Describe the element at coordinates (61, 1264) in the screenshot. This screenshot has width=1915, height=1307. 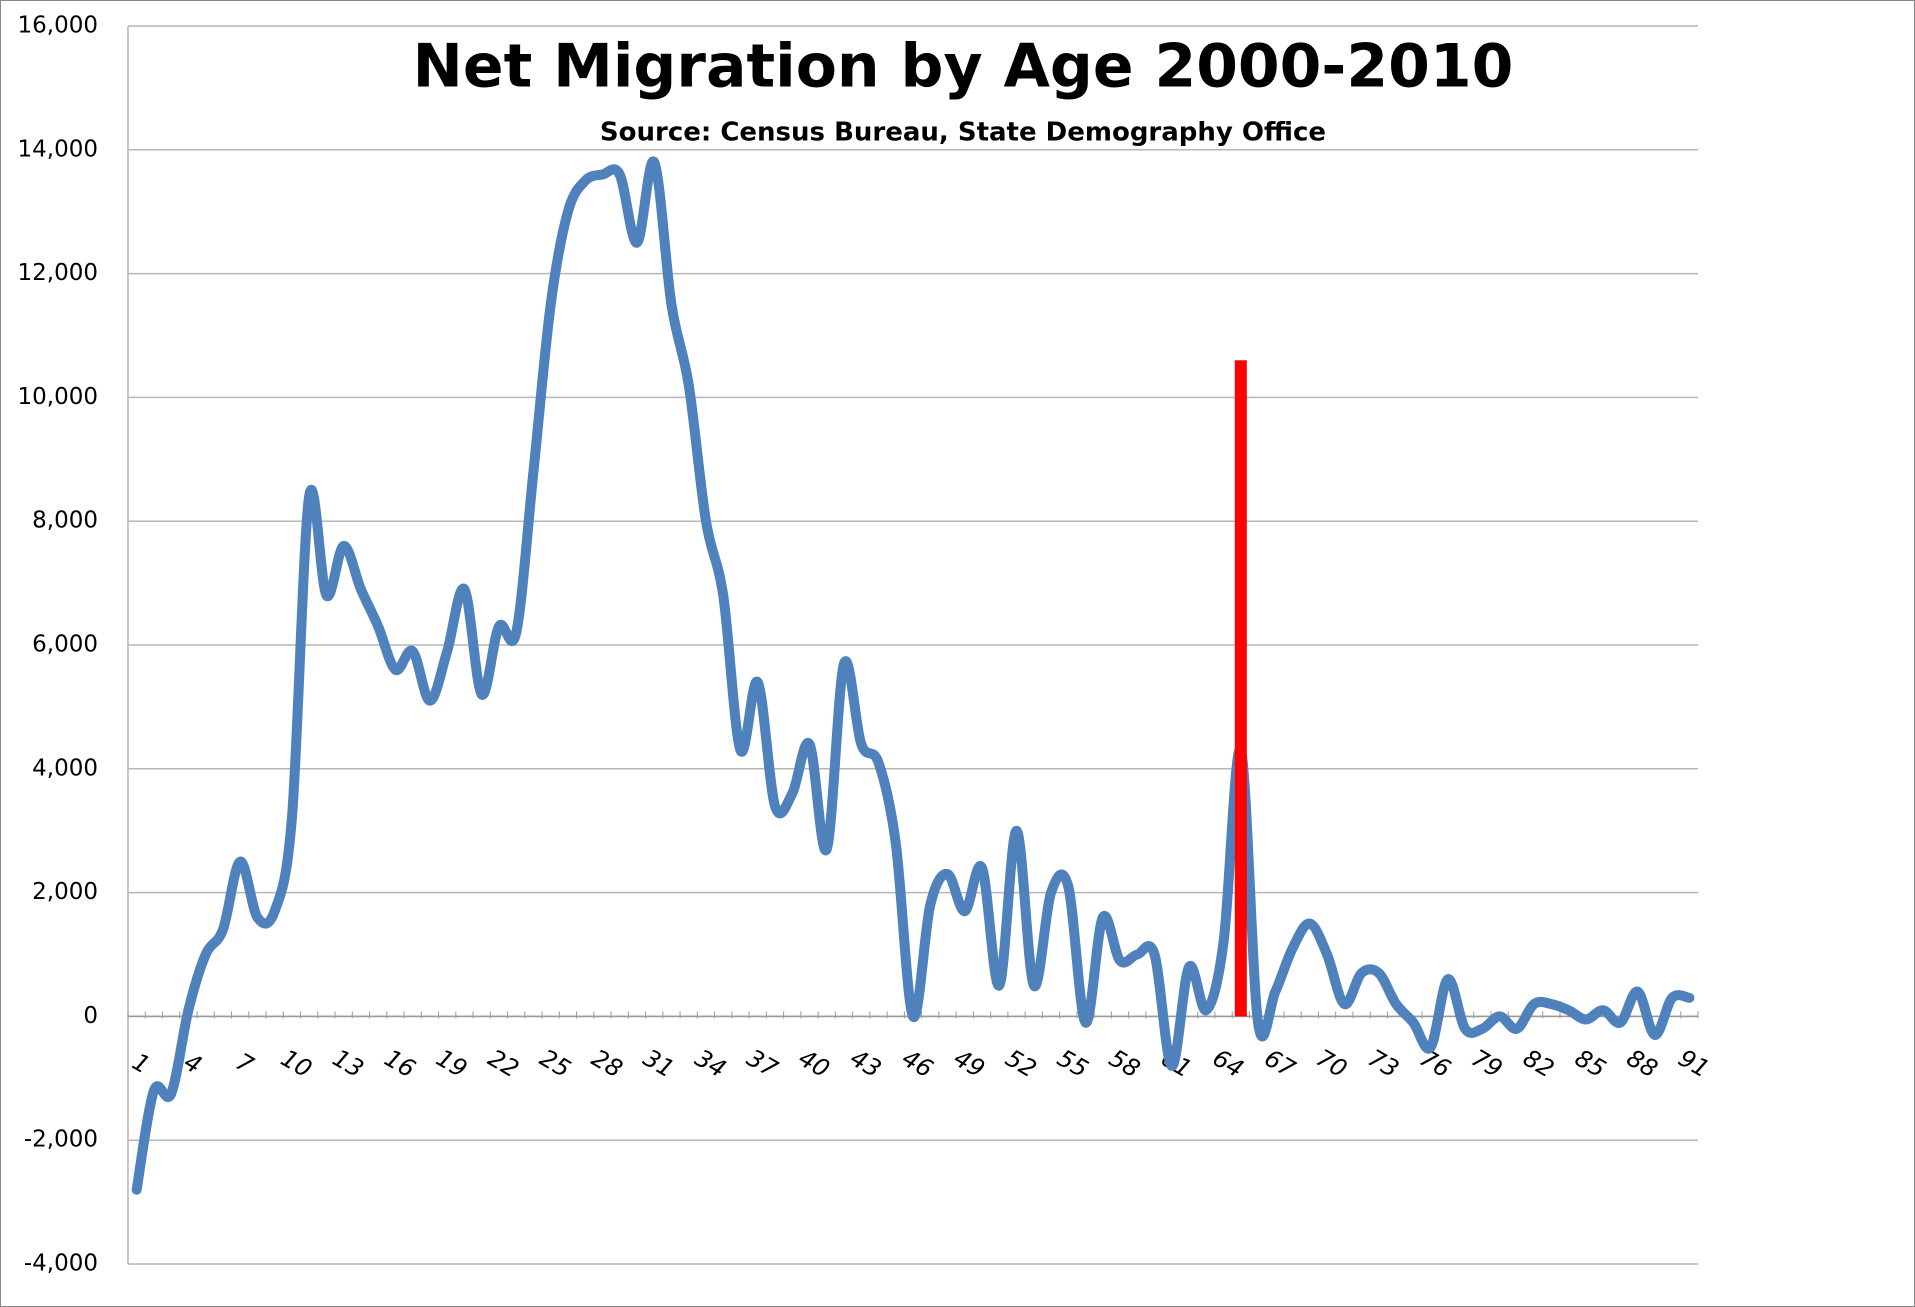
I see `y-tick-label: -4,000` at that location.